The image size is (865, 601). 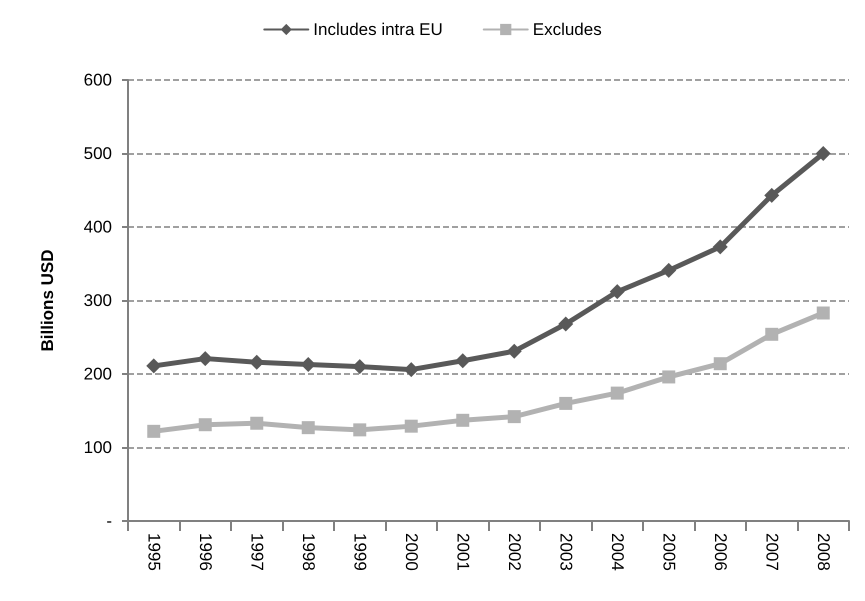 What do you see at coordinates (98, 300) in the screenshot?
I see `y-tick-label: 300` at bounding box center [98, 300].